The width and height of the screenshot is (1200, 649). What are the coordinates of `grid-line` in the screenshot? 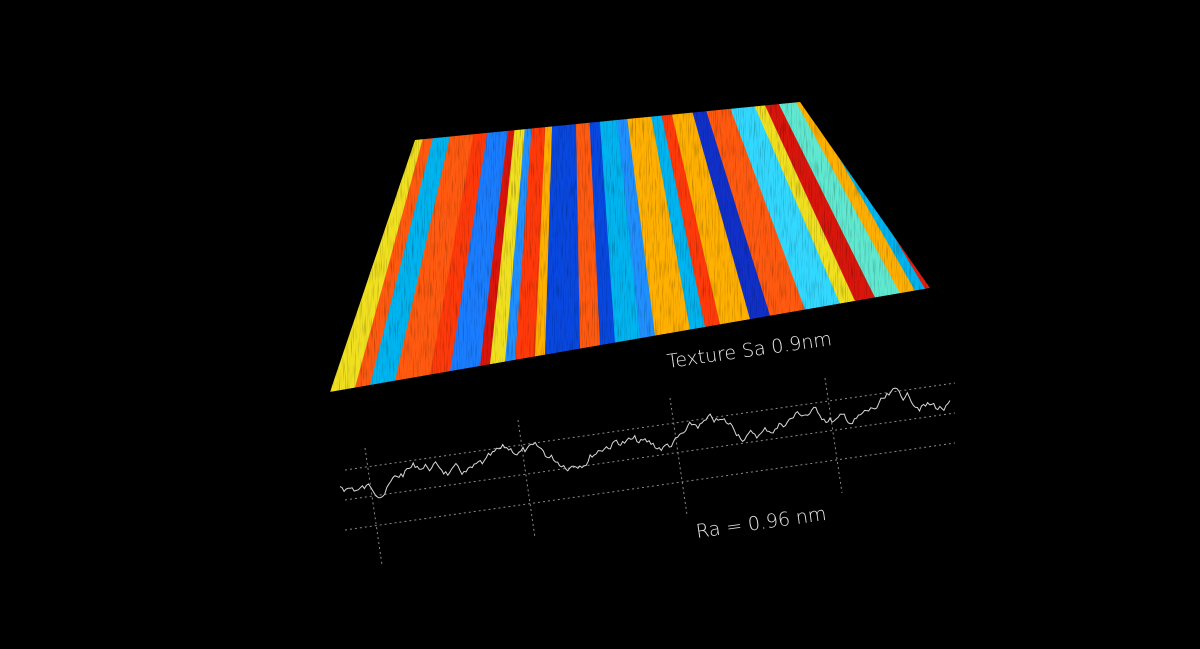 It's located at (833, 435).